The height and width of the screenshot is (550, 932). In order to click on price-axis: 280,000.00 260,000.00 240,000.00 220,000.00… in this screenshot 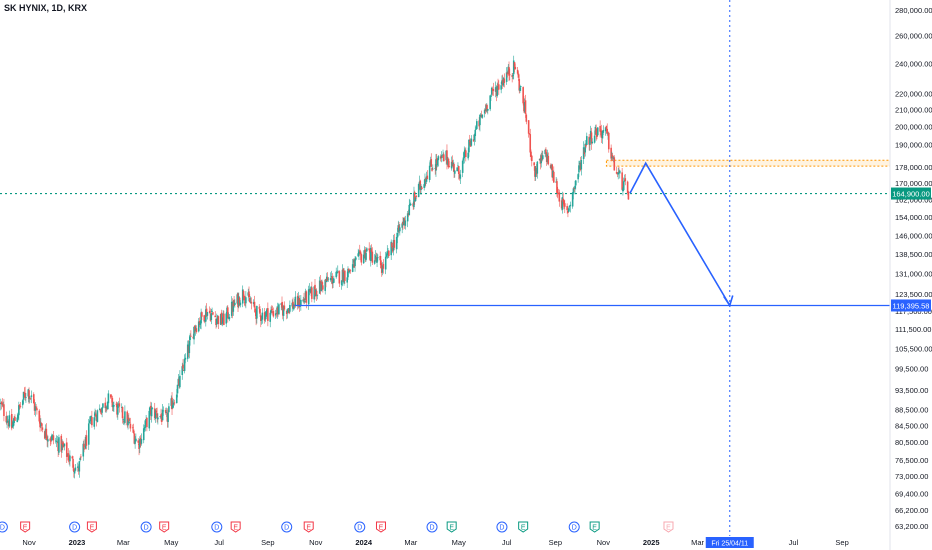, I will do `click(913, 268)`.